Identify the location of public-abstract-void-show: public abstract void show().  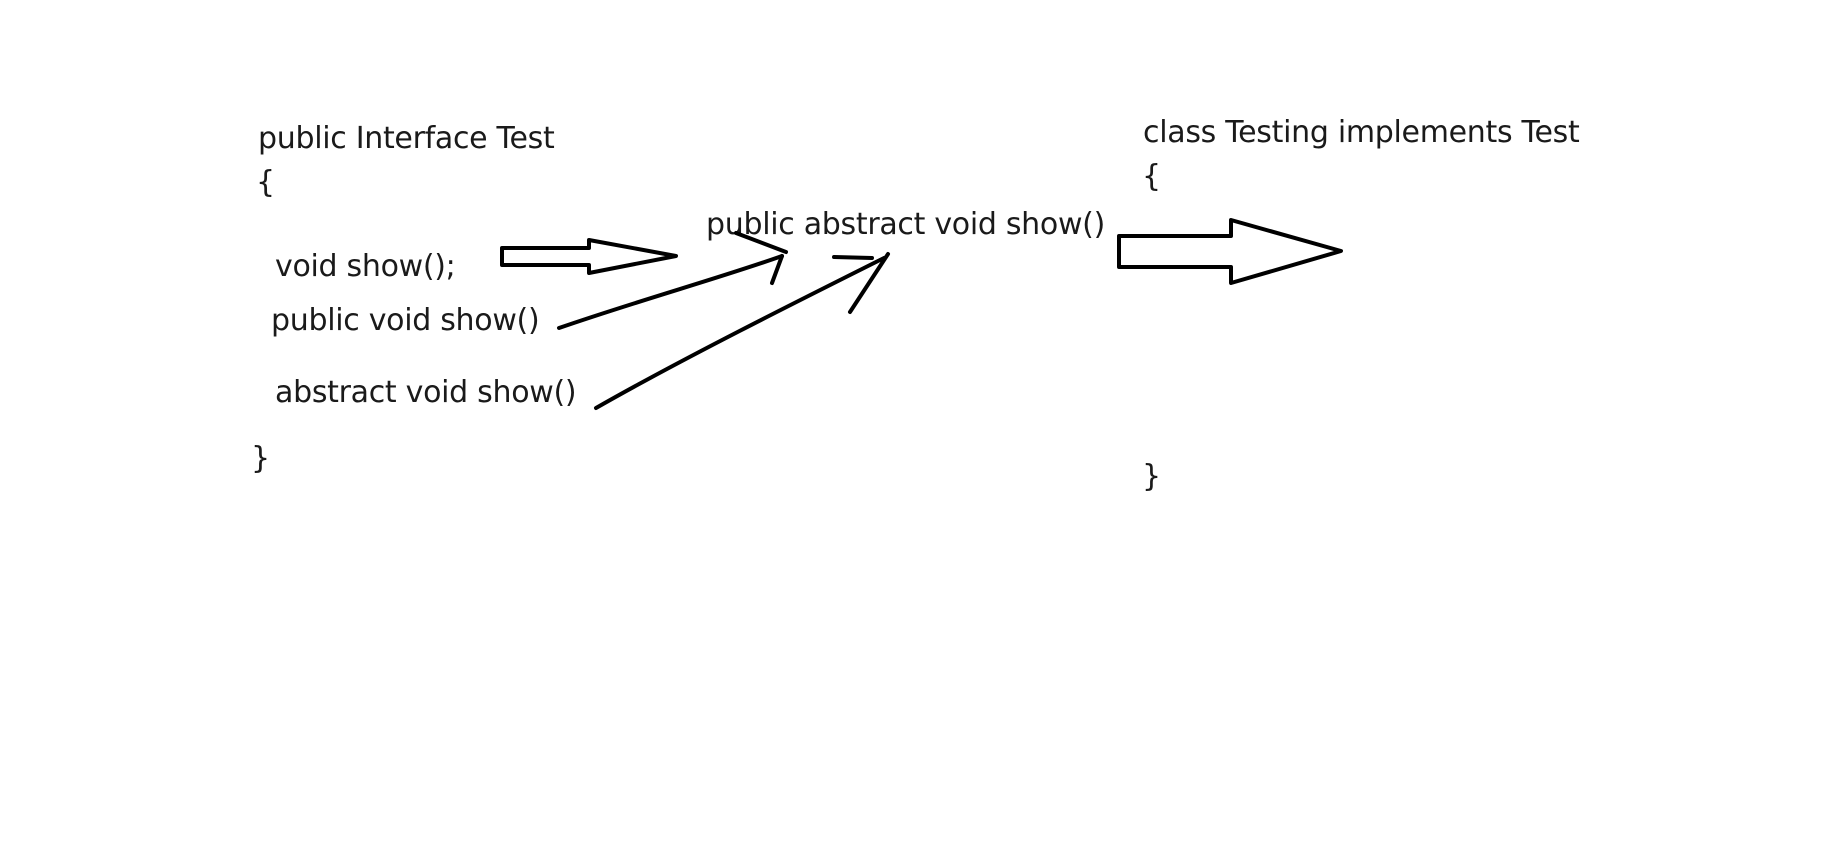
(905, 224).